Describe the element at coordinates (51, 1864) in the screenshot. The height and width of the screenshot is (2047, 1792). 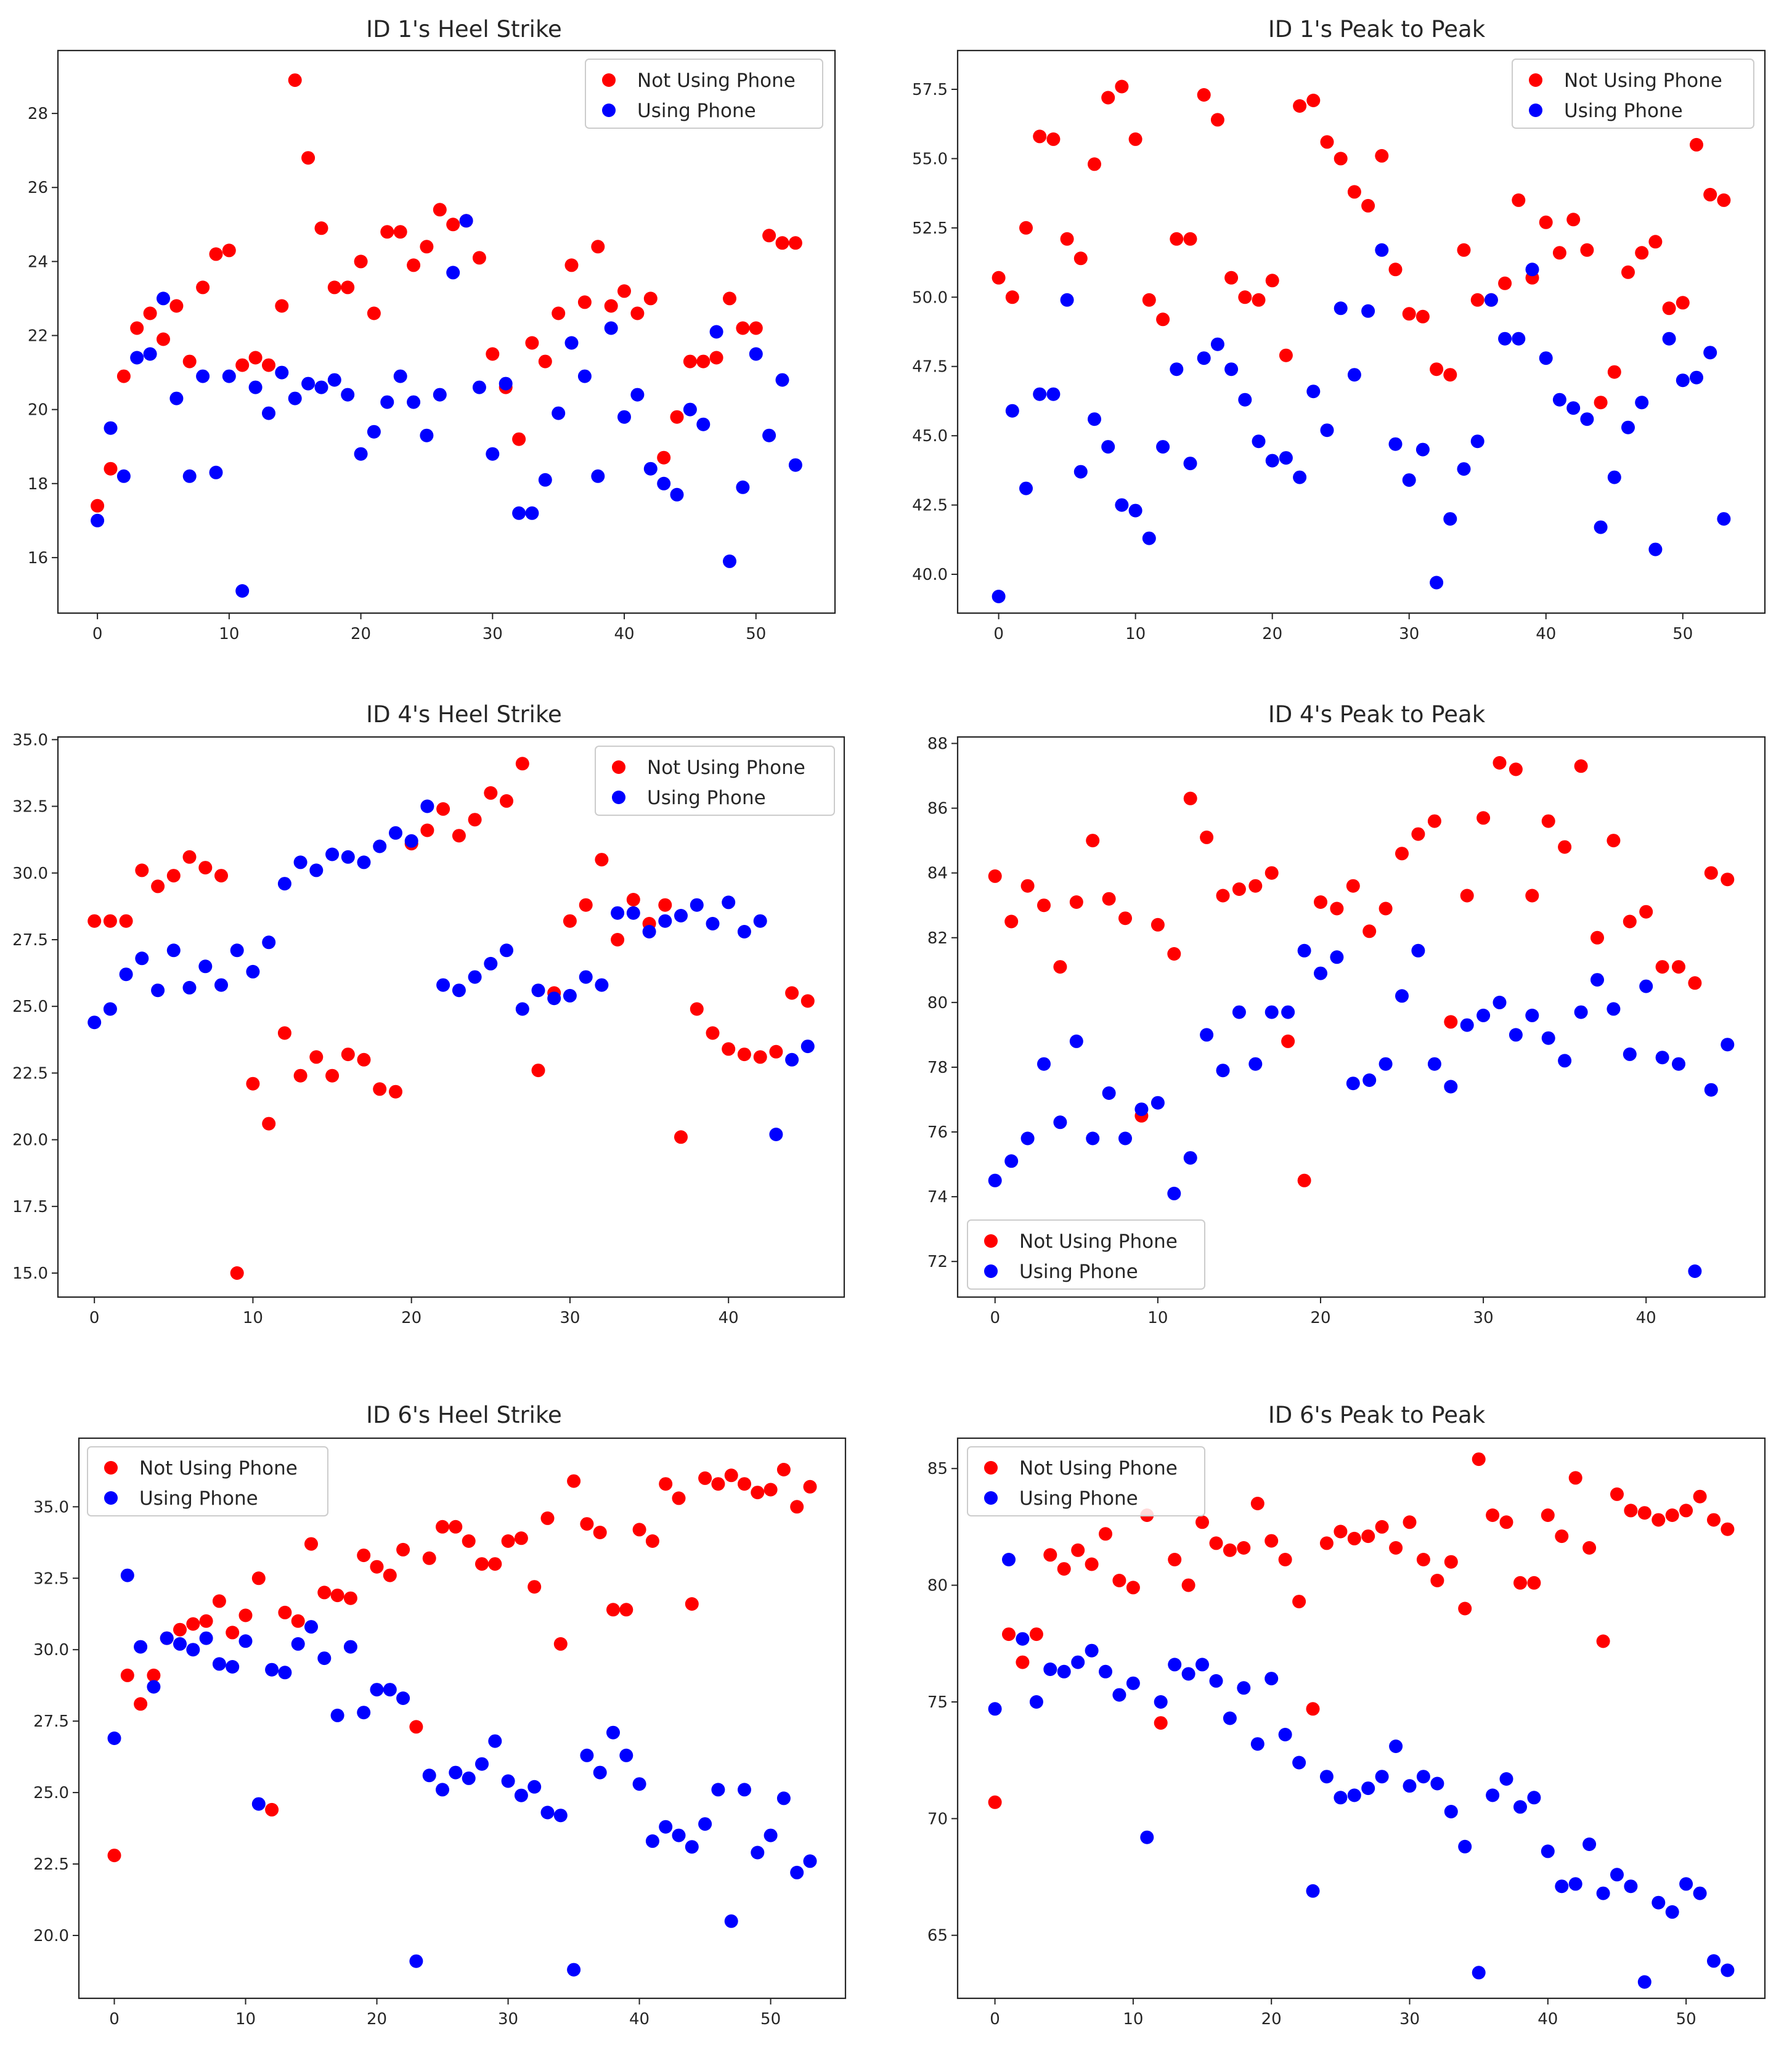
I see `y-tick-label: 22.5` at that location.